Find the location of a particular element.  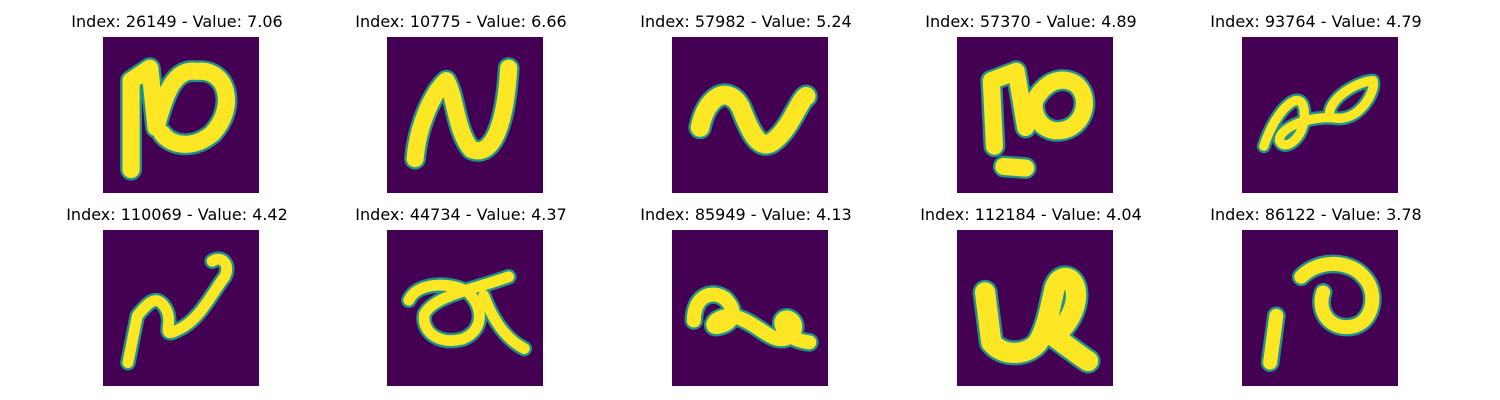

image-panel: Index: 10775 - Value: 6.66 is located at coordinates (461, 96).